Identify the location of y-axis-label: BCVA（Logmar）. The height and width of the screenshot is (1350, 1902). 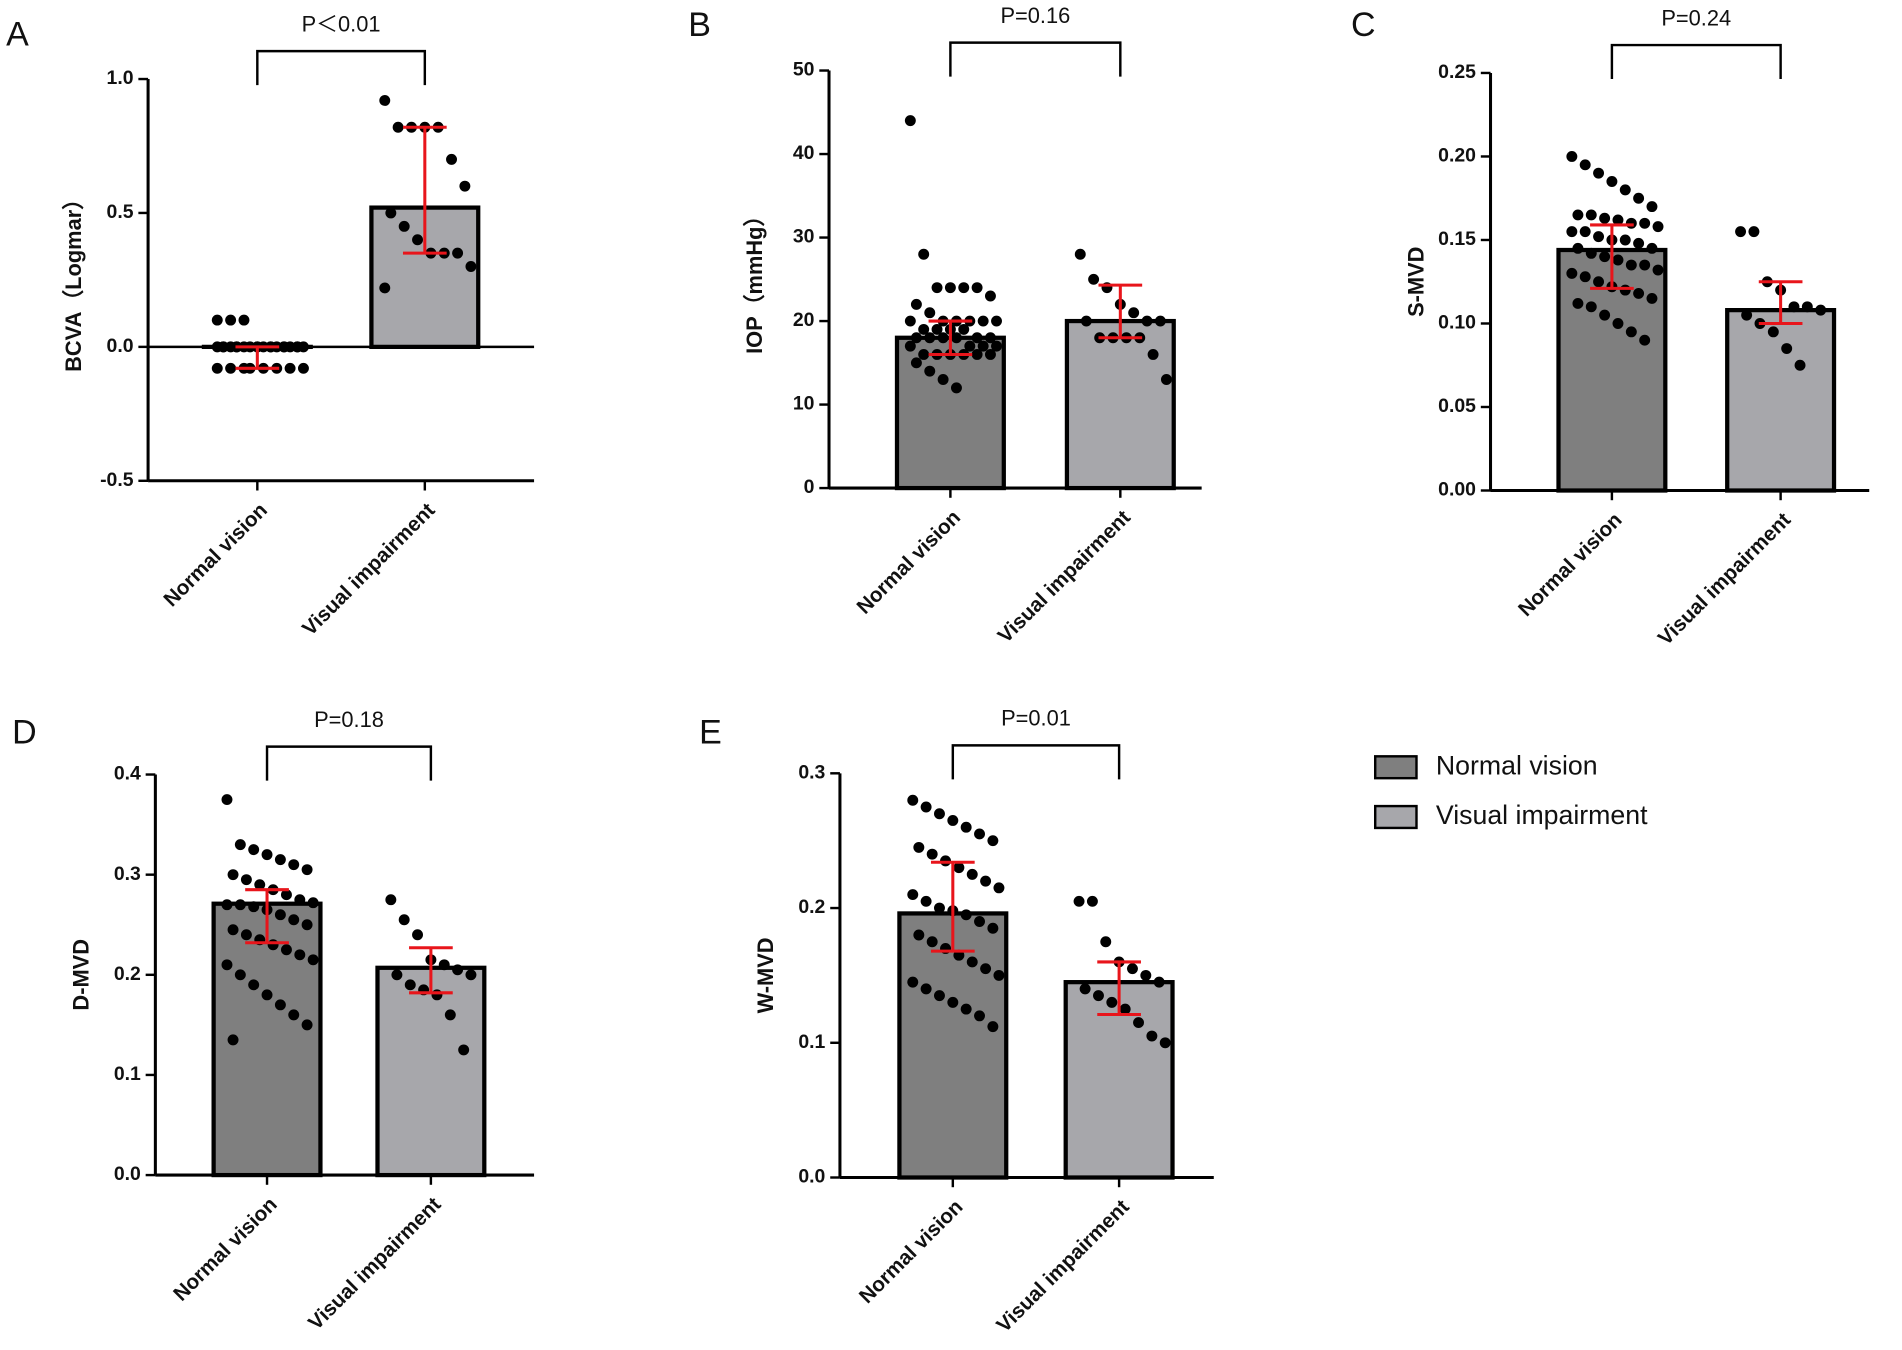
(73, 280).